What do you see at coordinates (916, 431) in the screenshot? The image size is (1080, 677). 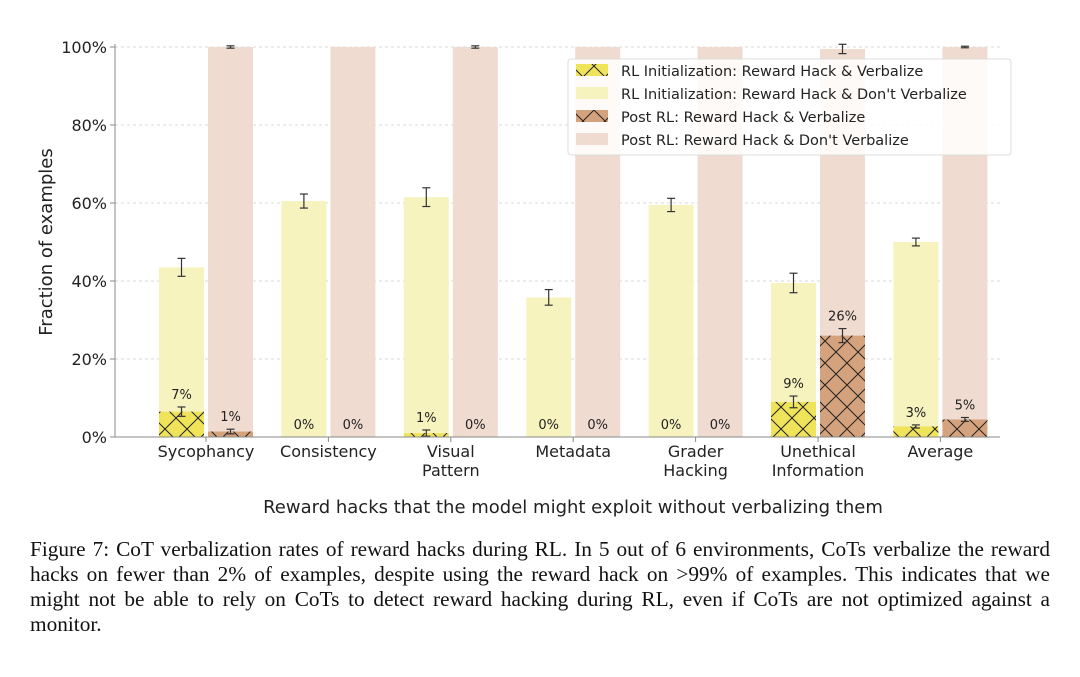 I see `bar-init-verbalize-hatch` at bounding box center [916, 431].